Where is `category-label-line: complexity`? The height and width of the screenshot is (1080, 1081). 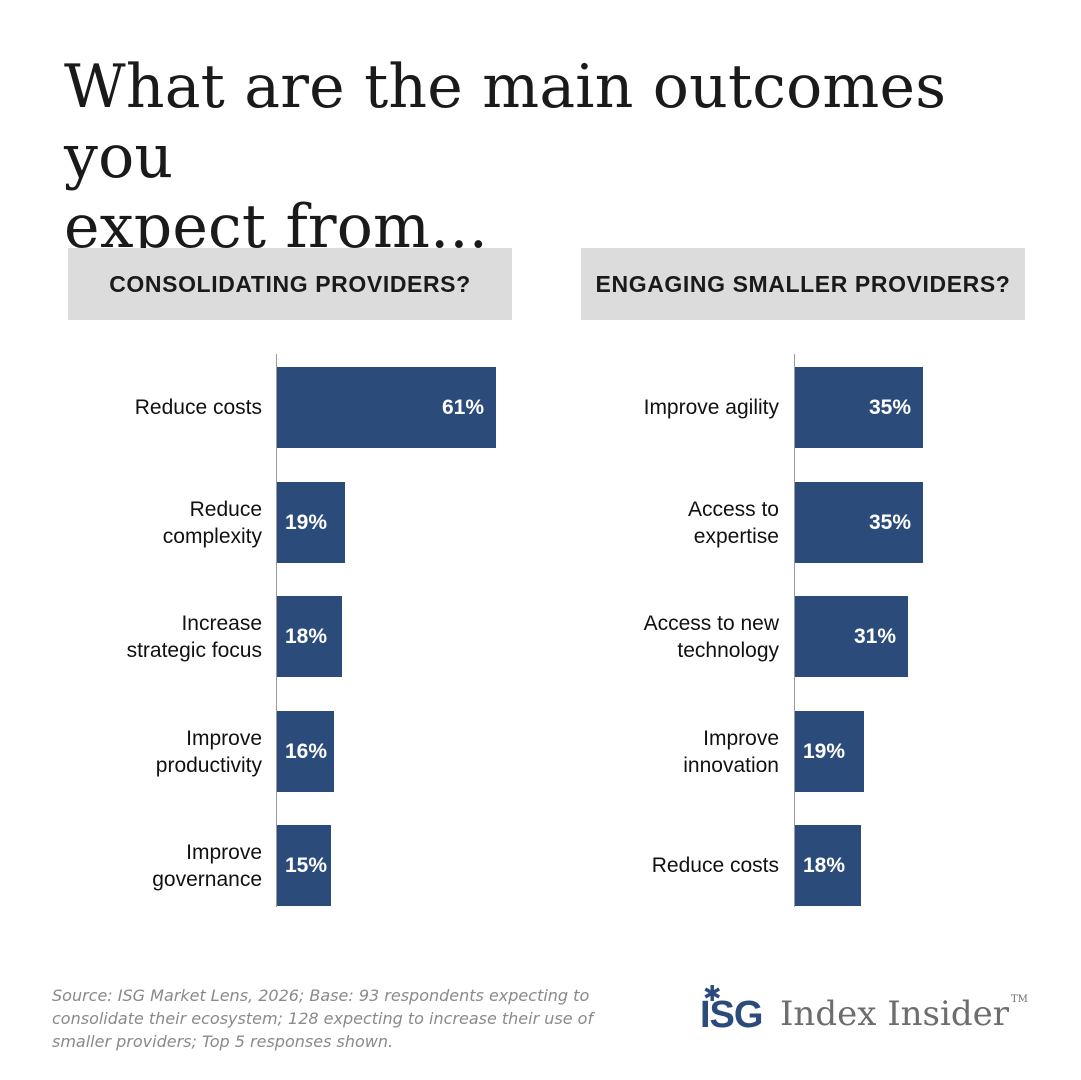 category-label-line: complexity is located at coordinates (212, 536).